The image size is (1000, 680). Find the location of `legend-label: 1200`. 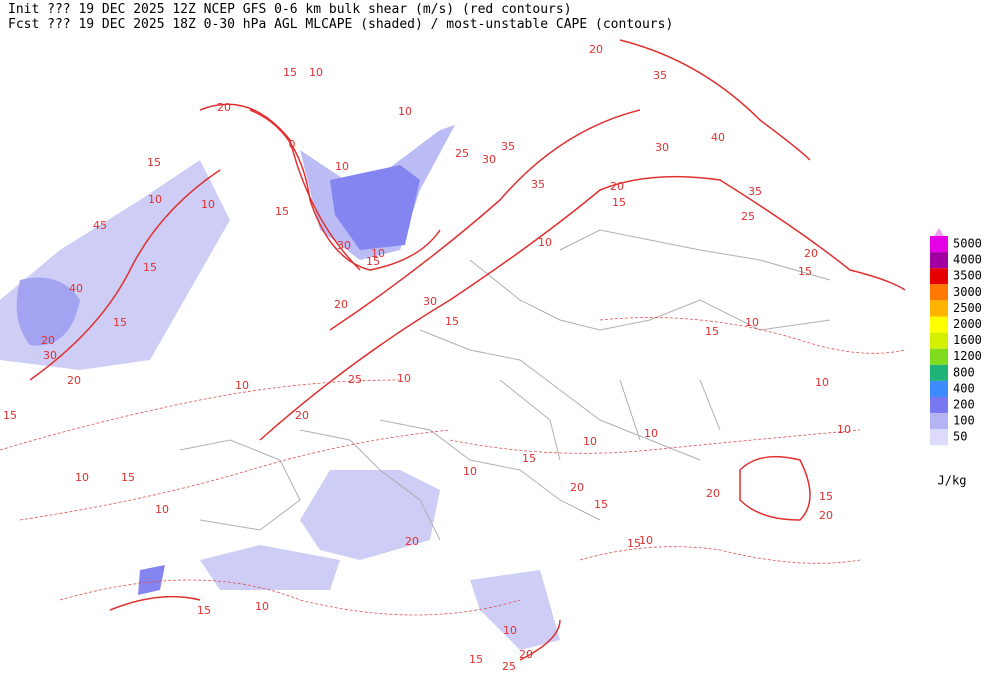

legend-label: 1200 is located at coordinates (967, 356).